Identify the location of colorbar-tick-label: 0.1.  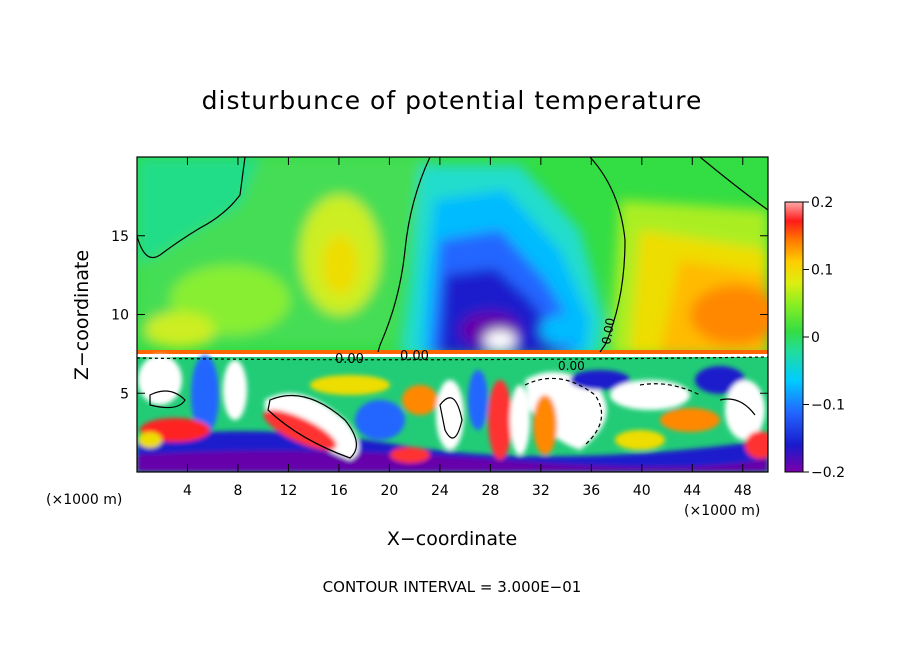
(822, 271).